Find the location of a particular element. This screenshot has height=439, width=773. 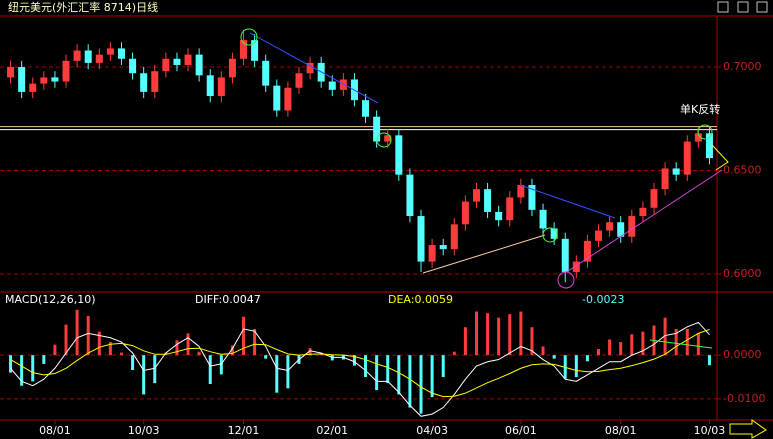

x-tick-label: 02/01 is located at coordinates (332, 430).